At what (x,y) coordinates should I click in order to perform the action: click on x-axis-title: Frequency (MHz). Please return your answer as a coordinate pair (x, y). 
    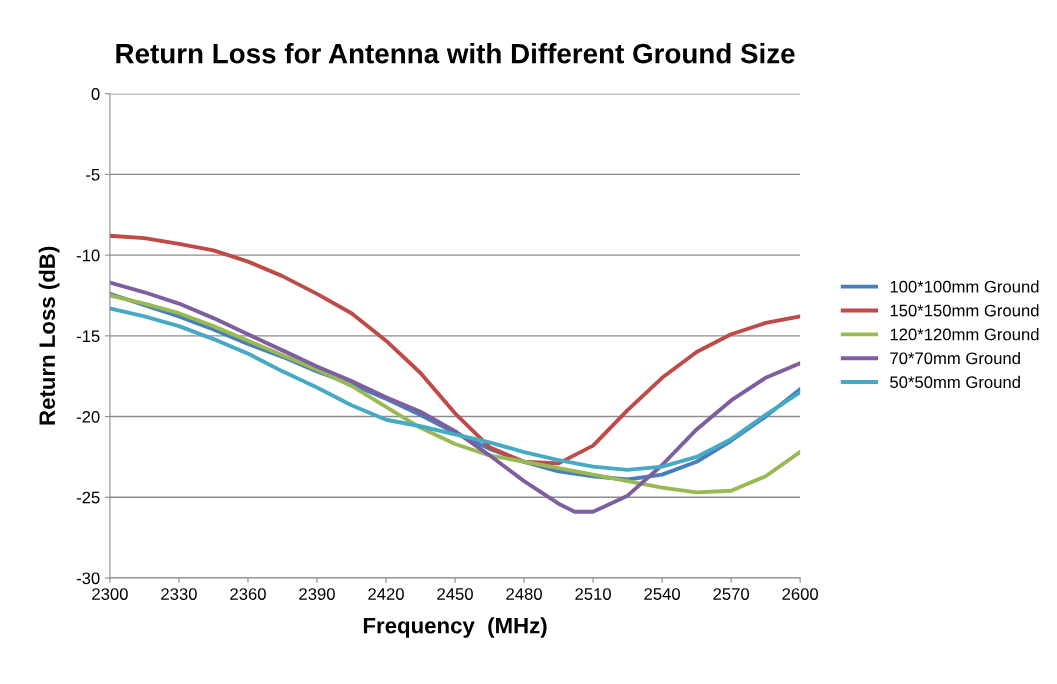
    Looking at the image, I should click on (455, 627).